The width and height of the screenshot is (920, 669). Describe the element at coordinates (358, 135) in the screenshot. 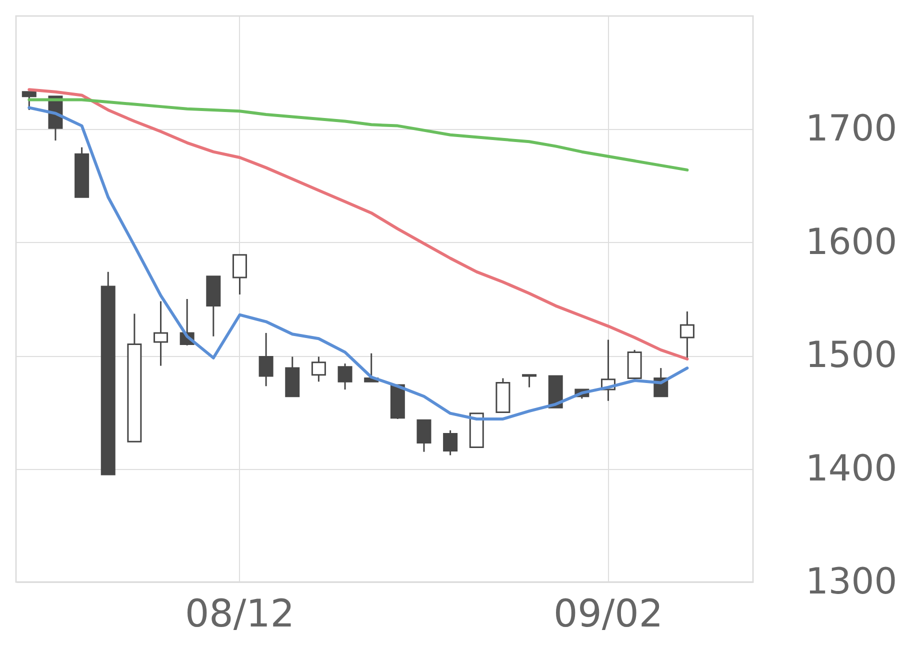

I see `line-series` at that location.